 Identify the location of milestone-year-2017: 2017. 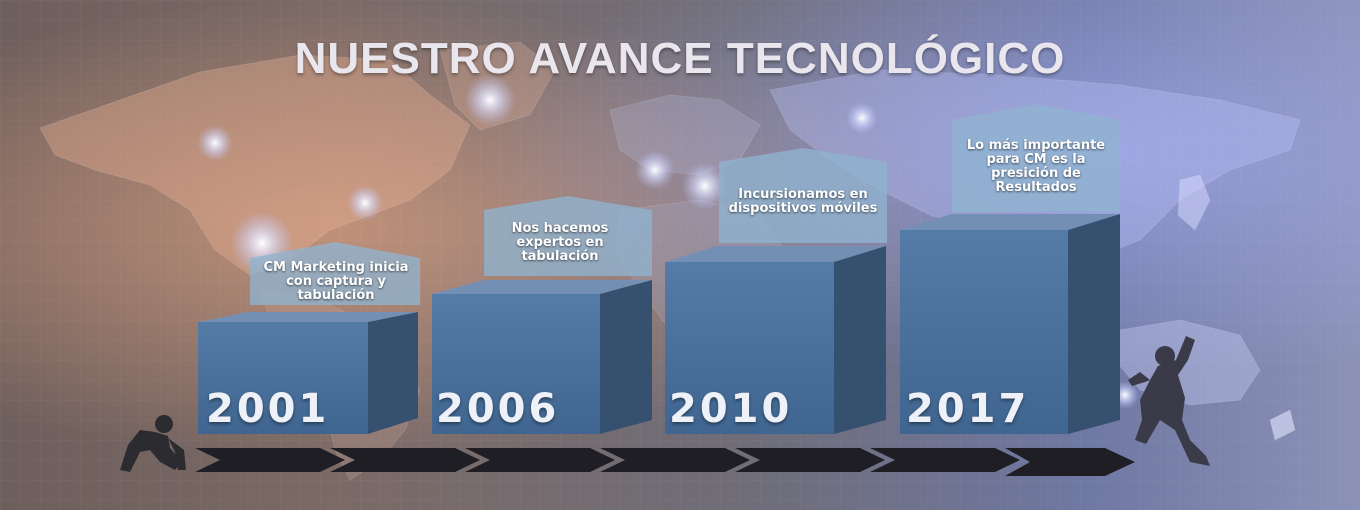
(968, 409).